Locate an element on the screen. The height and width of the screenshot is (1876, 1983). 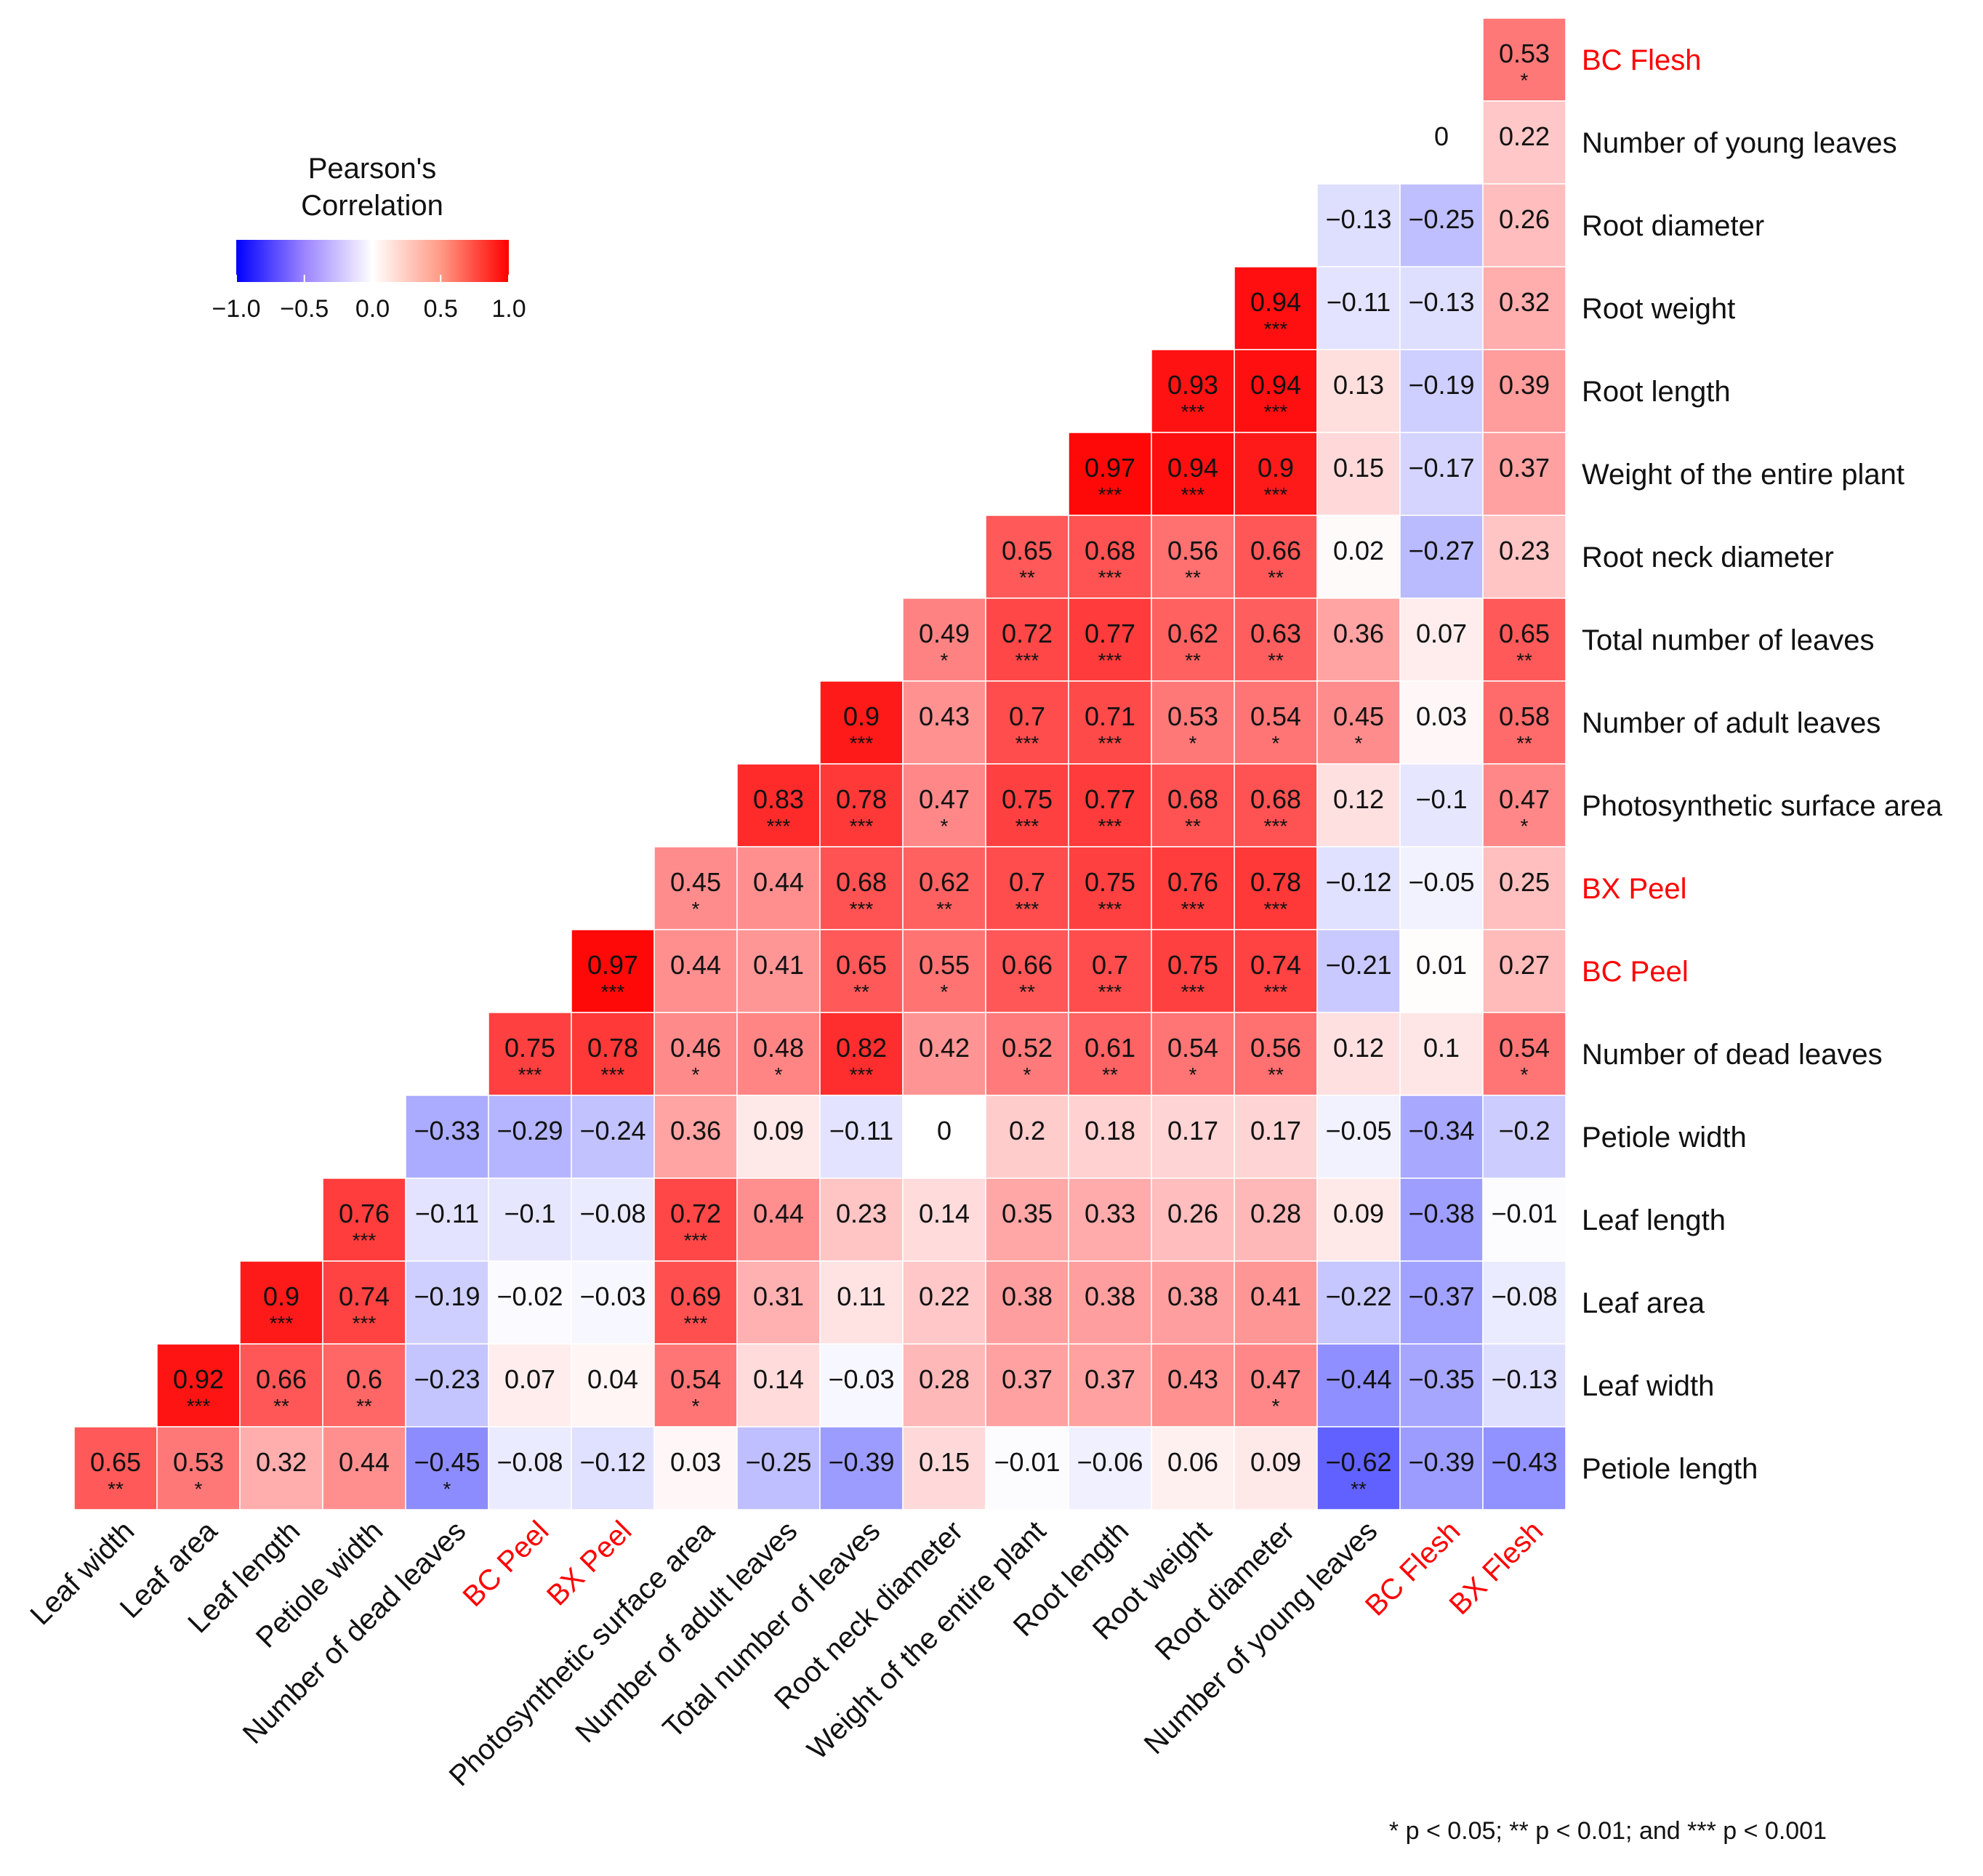
cell-value: 0.37 is located at coordinates (1027, 1379).